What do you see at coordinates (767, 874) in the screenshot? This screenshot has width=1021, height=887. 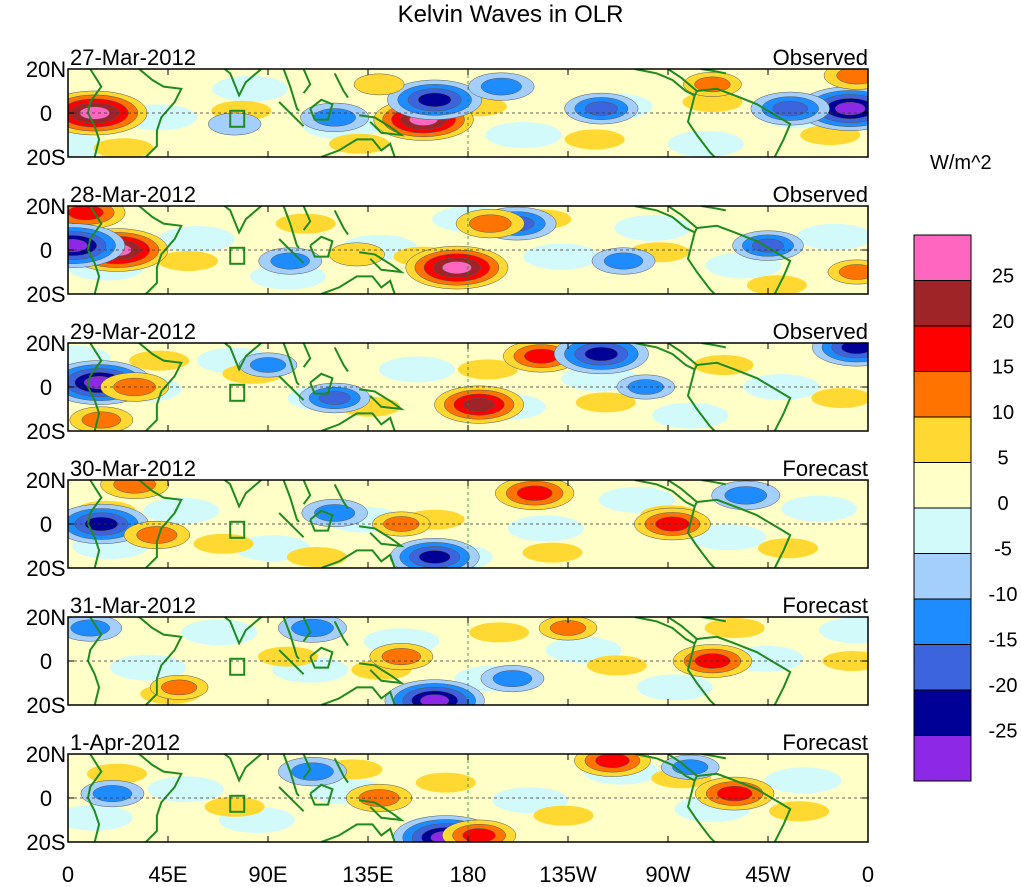 I see `x-tick-label: 45W` at bounding box center [767, 874].